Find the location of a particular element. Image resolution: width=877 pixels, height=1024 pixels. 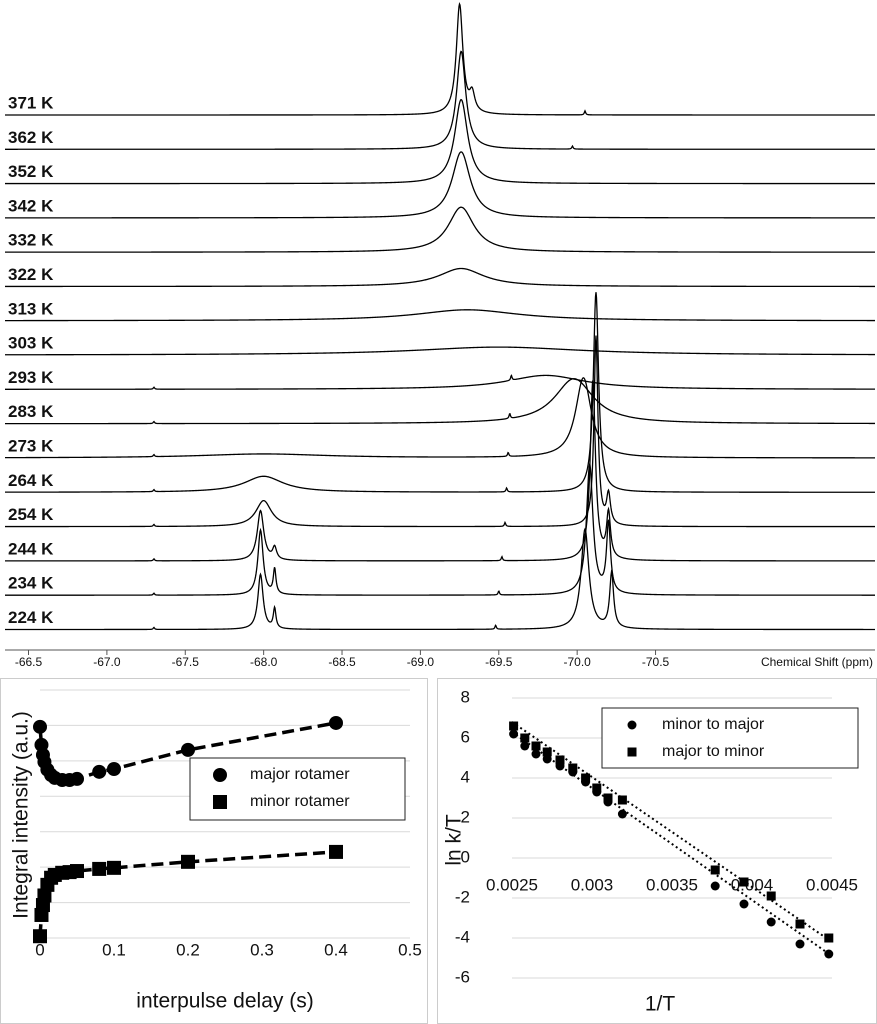

x-tick-label: 0.1 is located at coordinates (114, 949).